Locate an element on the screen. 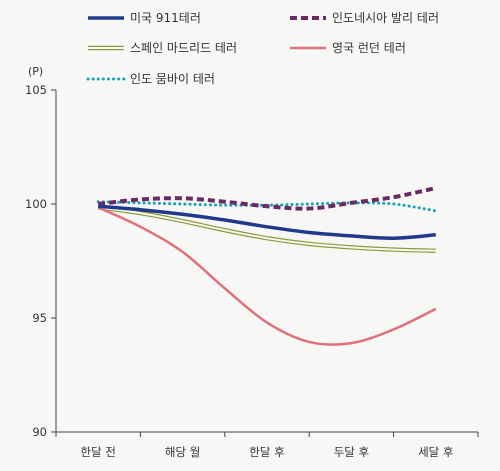 This screenshot has height=471, width=500. legend-item: 영국 런던 테러 is located at coordinates (348, 48).